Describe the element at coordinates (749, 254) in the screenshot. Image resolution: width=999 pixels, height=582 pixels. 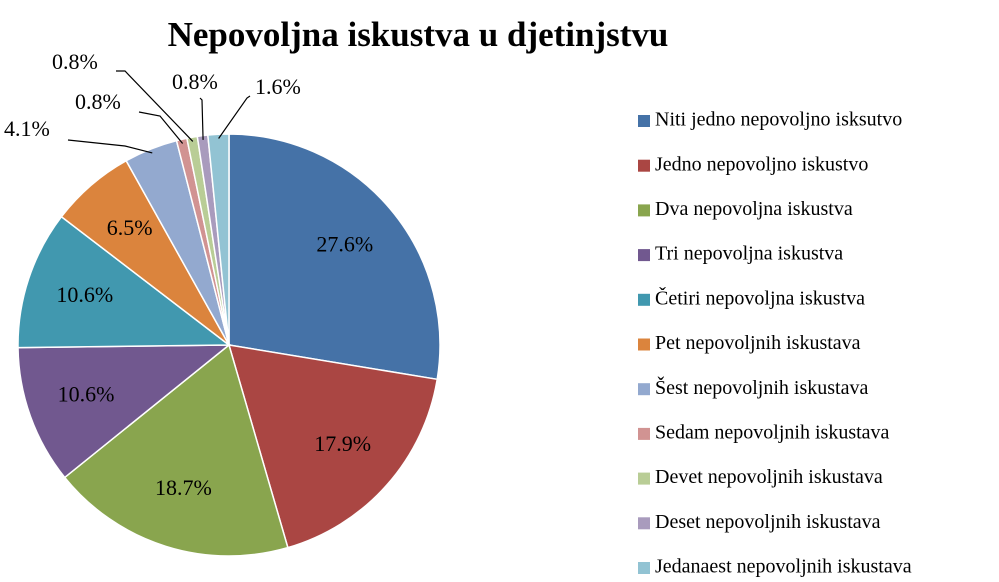
I see `legend-label: Tri nepovoljna iskustva` at that location.